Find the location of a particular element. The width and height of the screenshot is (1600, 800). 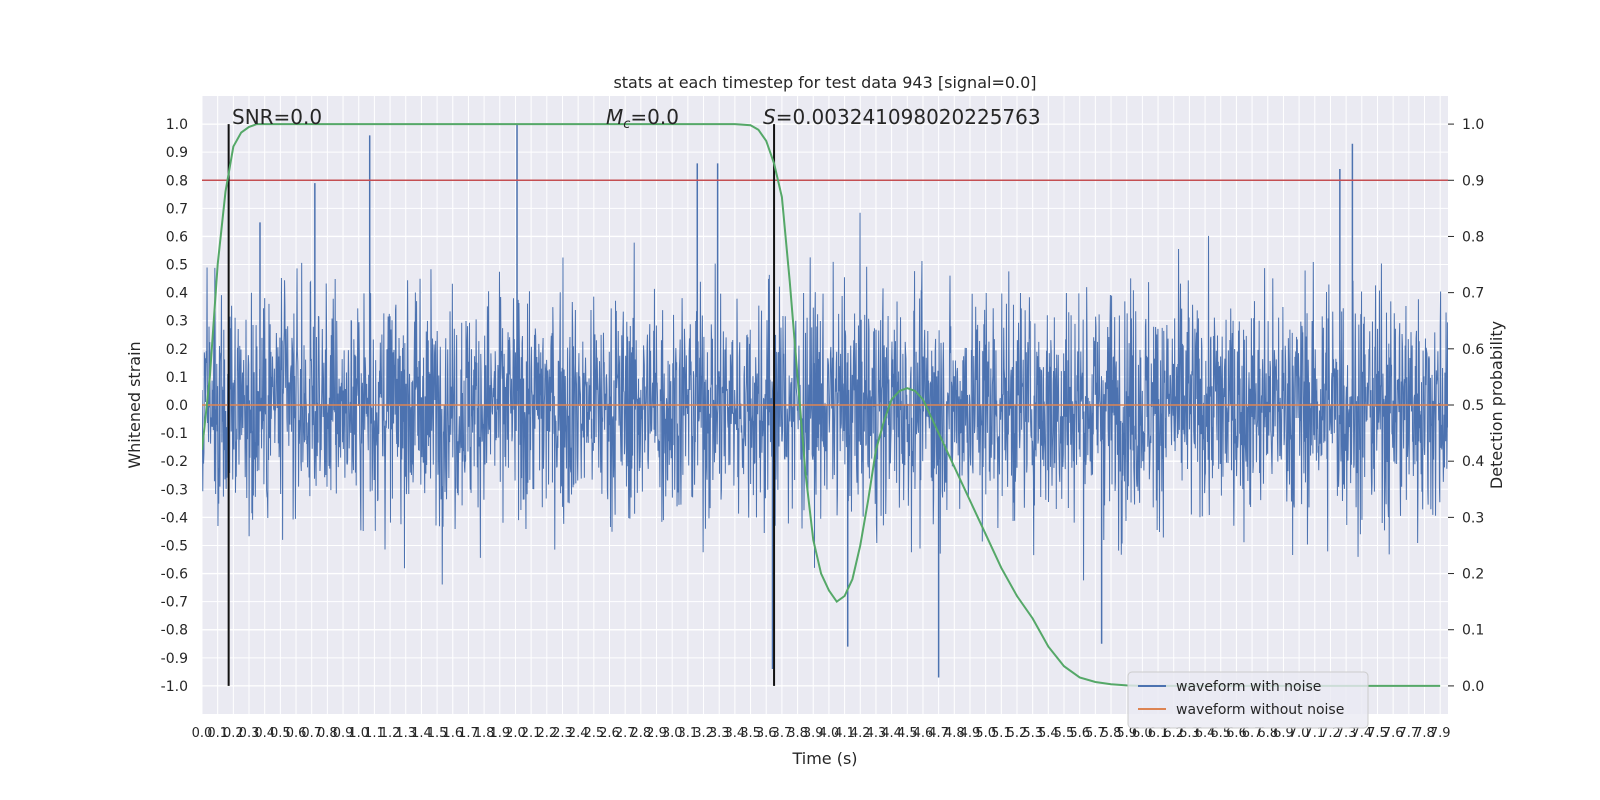

x-tick-59: 5.9 is located at coordinates (1126, 733).